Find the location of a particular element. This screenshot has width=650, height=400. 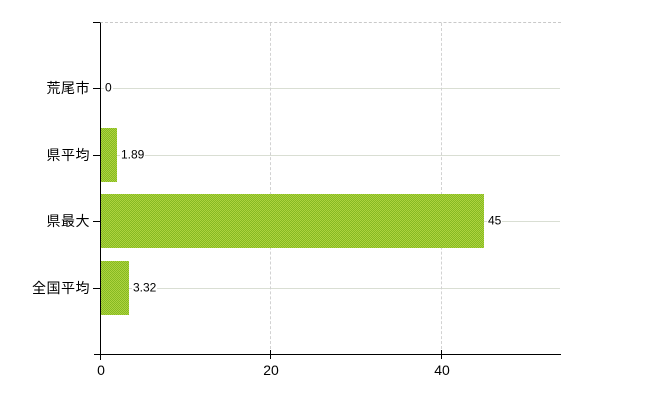

x-axis-tick-label: 0 is located at coordinates (101, 370).